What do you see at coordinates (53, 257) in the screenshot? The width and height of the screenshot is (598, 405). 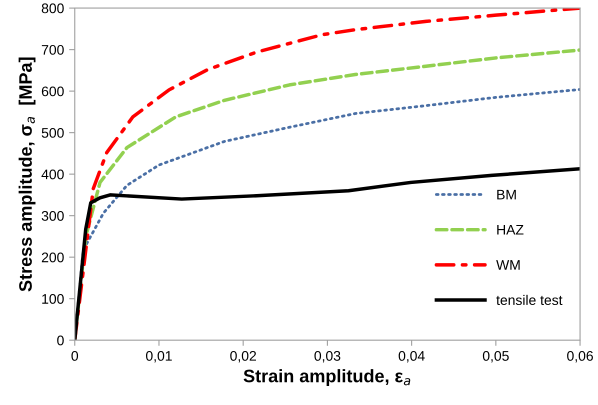 I see `y-tick-label: 200` at bounding box center [53, 257].